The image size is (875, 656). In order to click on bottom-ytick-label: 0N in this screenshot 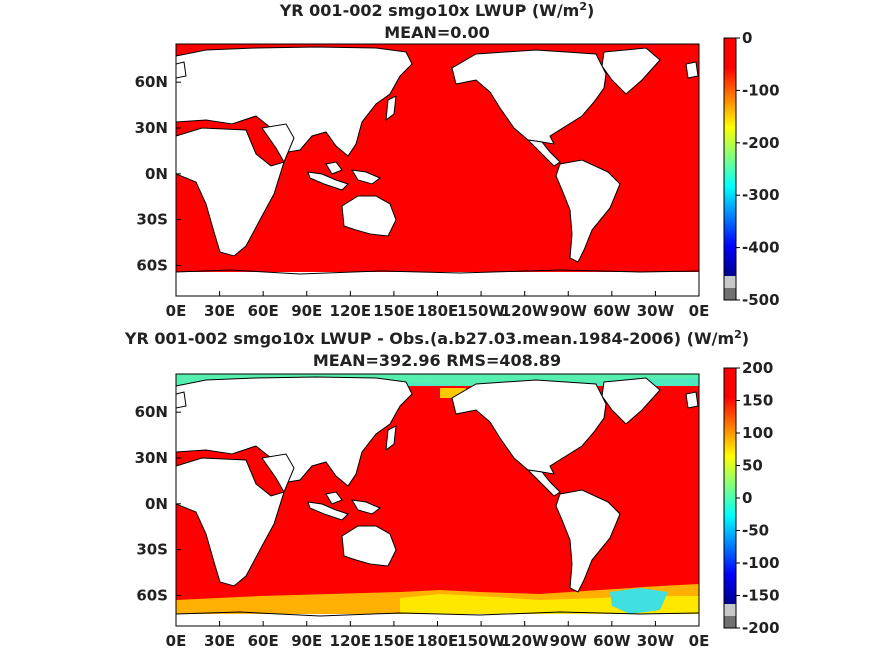, I will do `click(156, 504)`.